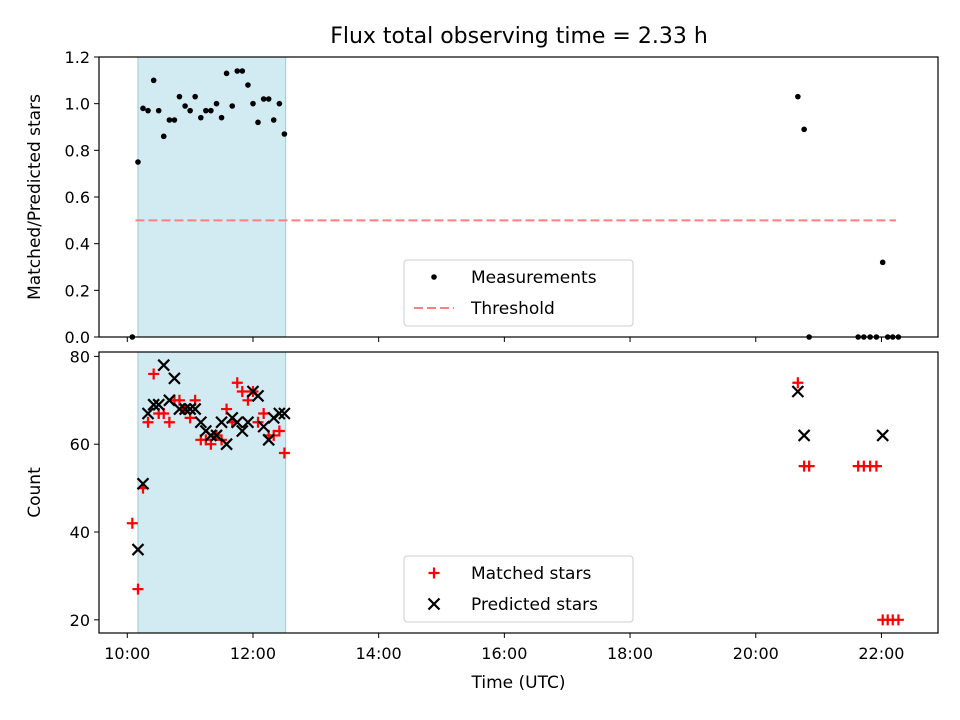 This screenshot has height=720, width=960. What do you see at coordinates (127, 653) in the screenshot?
I see `x-tick-label: 10:00` at bounding box center [127, 653].